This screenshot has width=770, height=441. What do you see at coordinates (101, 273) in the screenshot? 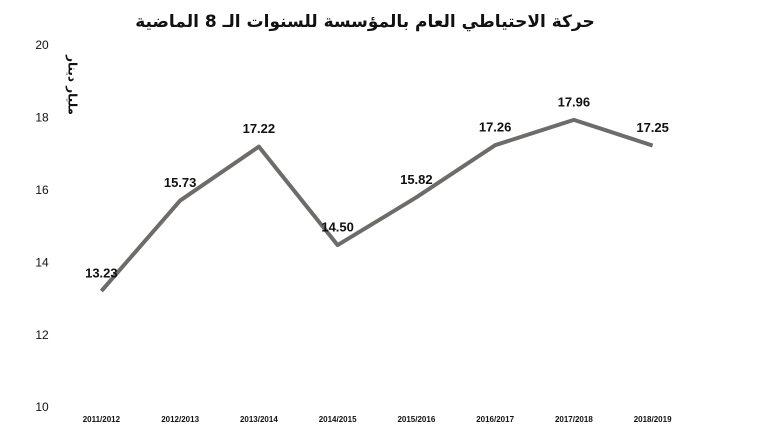
I see `value-label: 13.23` at bounding box center [101, 273].